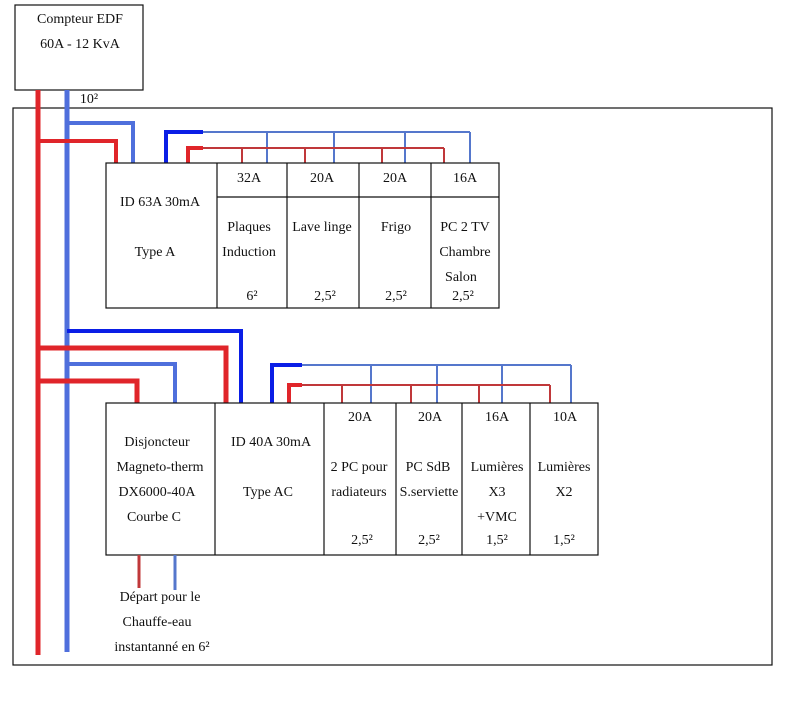 This screenshot has width=787, height=721. I want to click on breaker-label: X2, so click(563, 492).